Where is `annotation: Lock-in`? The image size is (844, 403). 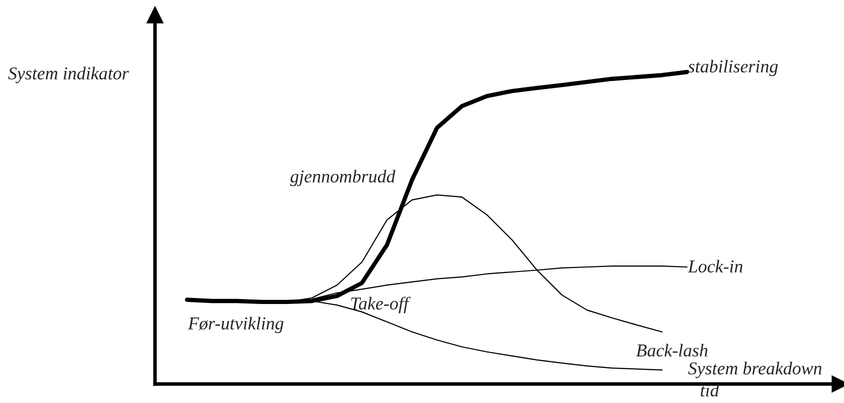
annotation: Lock-in is located at coordinates (715, 266).